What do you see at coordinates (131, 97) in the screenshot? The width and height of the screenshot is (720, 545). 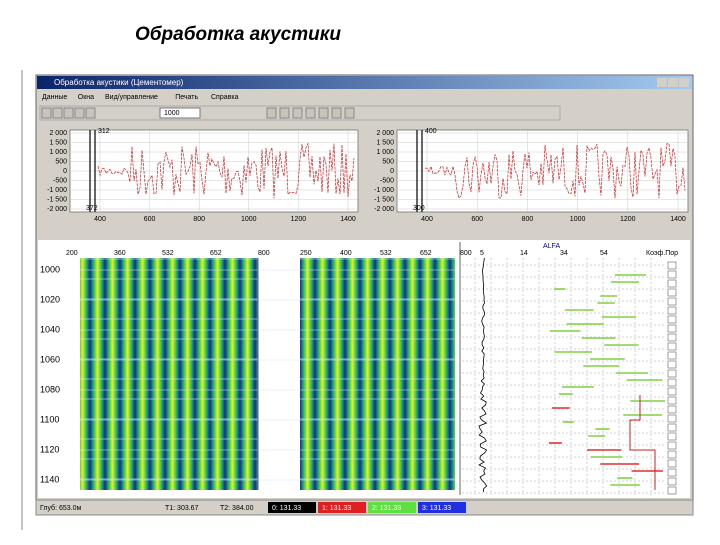 I see `menu-item: Вид/управление` at bounding box center [131, 97].